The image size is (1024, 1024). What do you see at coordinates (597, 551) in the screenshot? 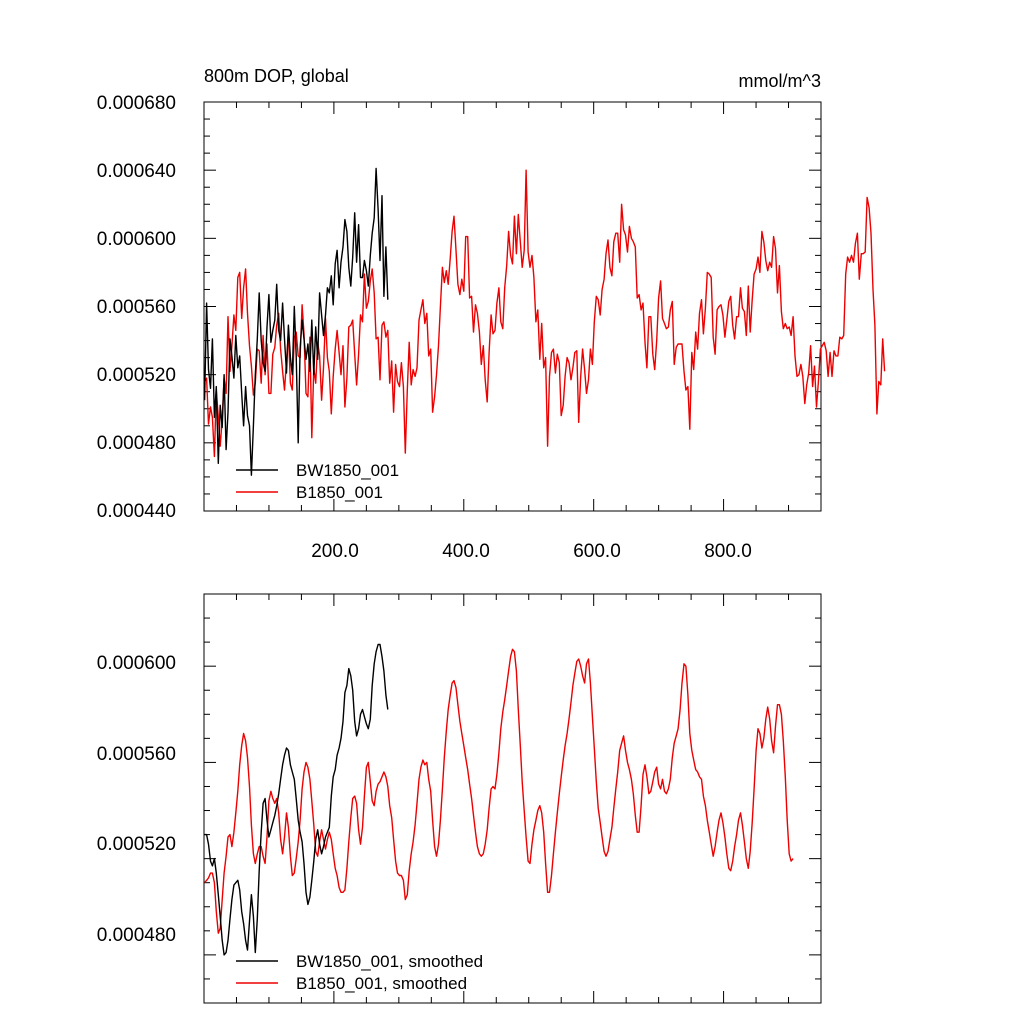
I see `top-x-tick-label: 600.0` at bounding box center [597, 551].